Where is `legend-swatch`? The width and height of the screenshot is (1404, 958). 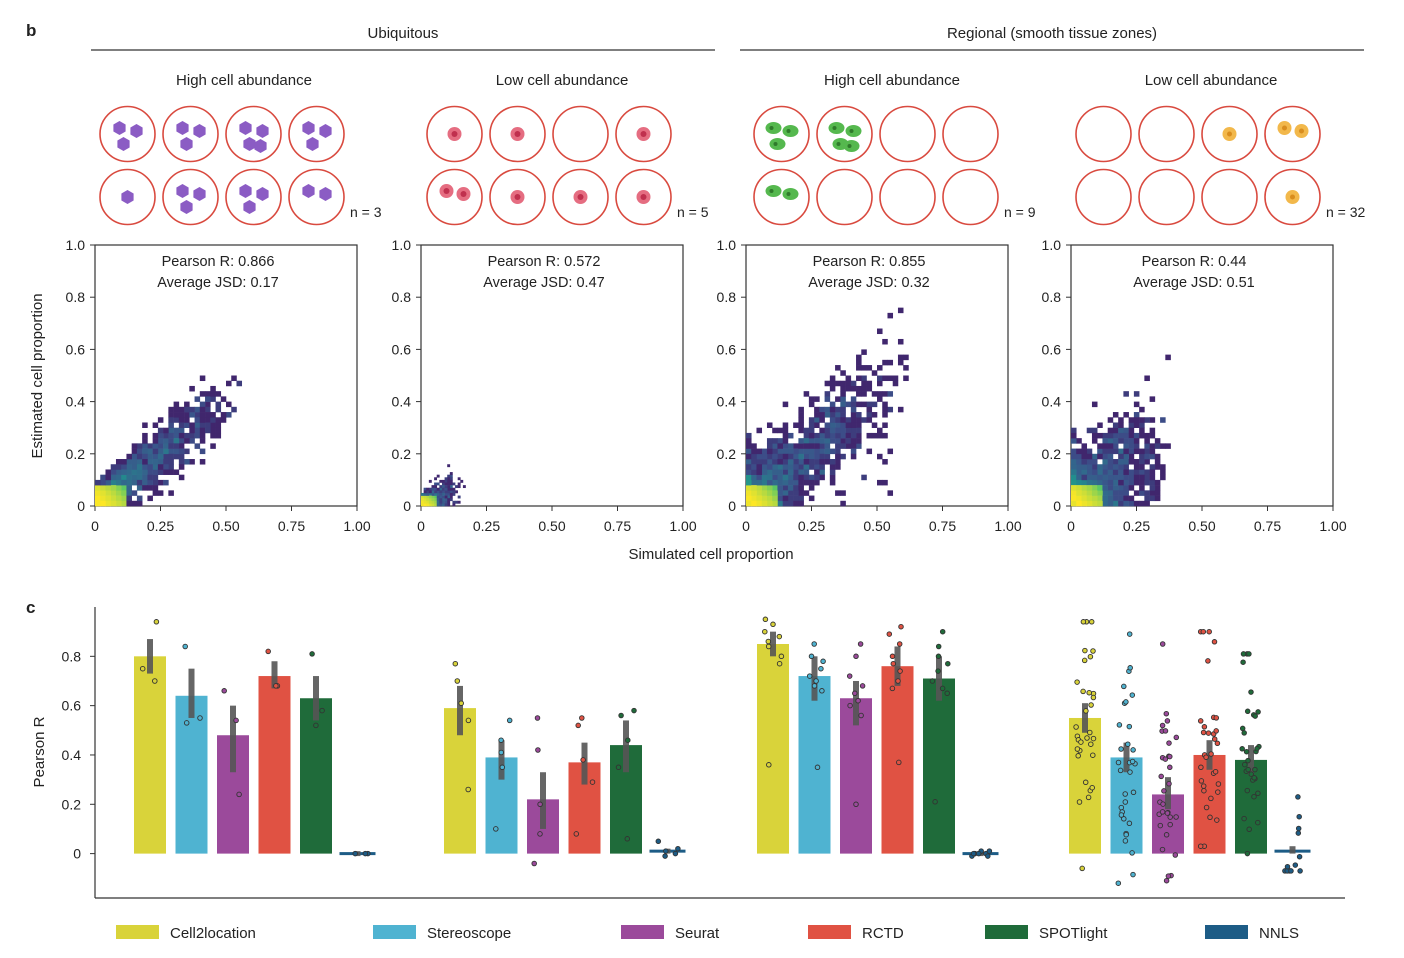 legend-swatch is located at coordinates (1006, 932).